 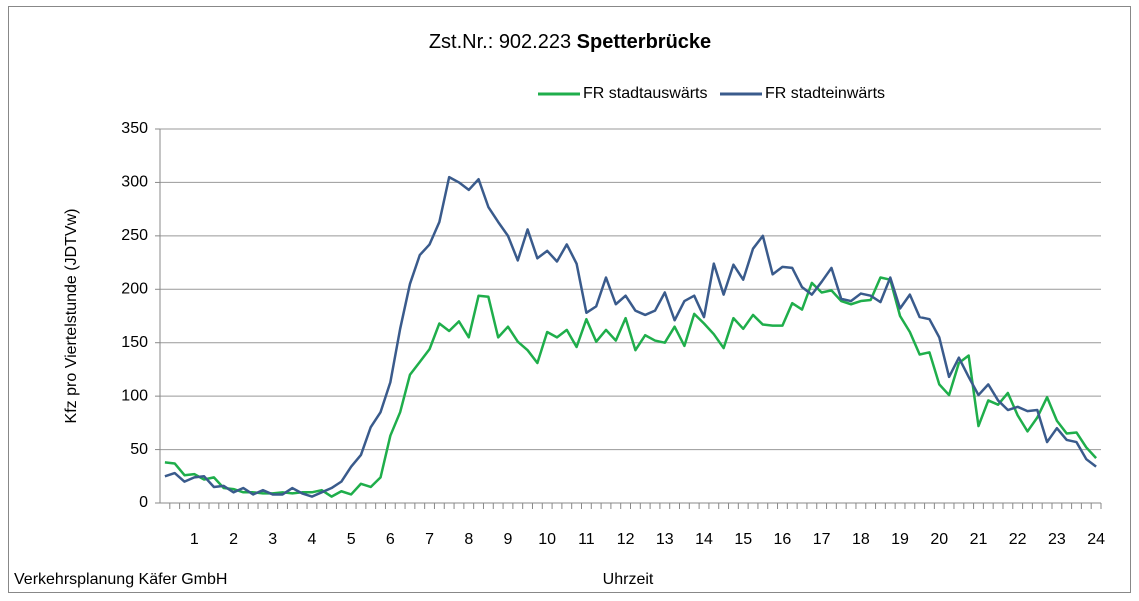 What do you see at coordinates (134, 128) in the screenshot?
I see `y-tick-label: 350` at bounding box center [134, 128].